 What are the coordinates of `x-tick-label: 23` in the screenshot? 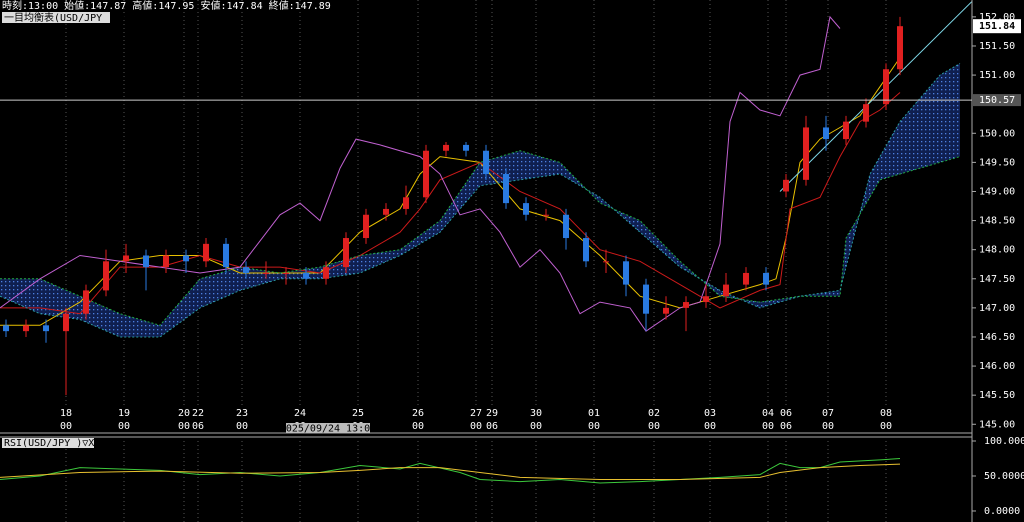 It's located at (242, 413).